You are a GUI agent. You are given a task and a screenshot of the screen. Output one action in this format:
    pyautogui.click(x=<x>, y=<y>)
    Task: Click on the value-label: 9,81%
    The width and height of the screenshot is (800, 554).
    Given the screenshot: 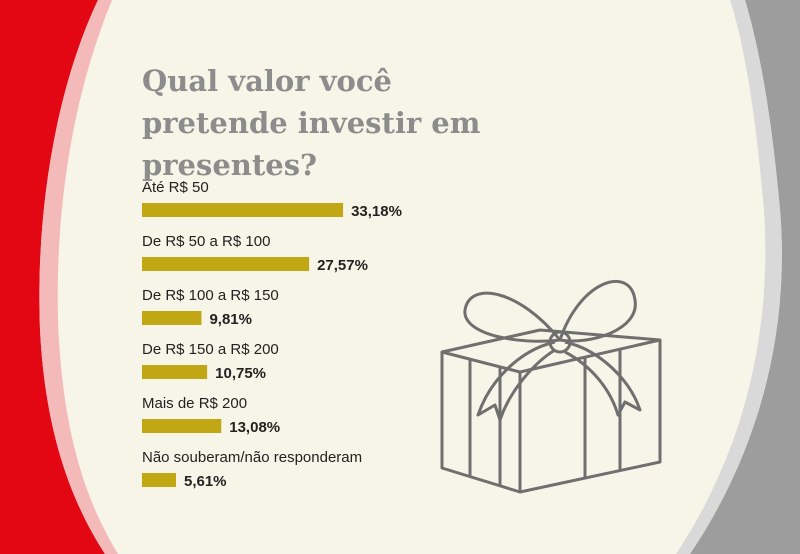 What is the action you would take?
    pyautogui.click(x=230, y=319)
    